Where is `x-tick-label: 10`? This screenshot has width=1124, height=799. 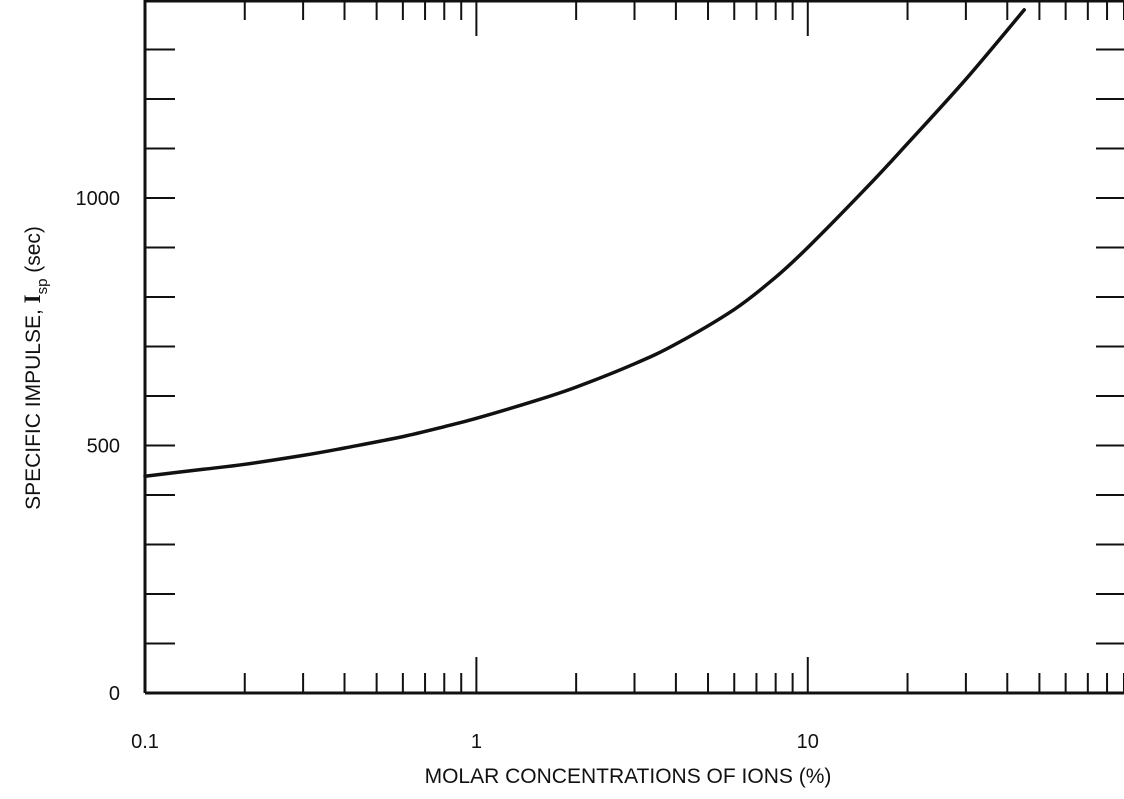 x-tick-label: 10 is located at coordinates (808, 742).